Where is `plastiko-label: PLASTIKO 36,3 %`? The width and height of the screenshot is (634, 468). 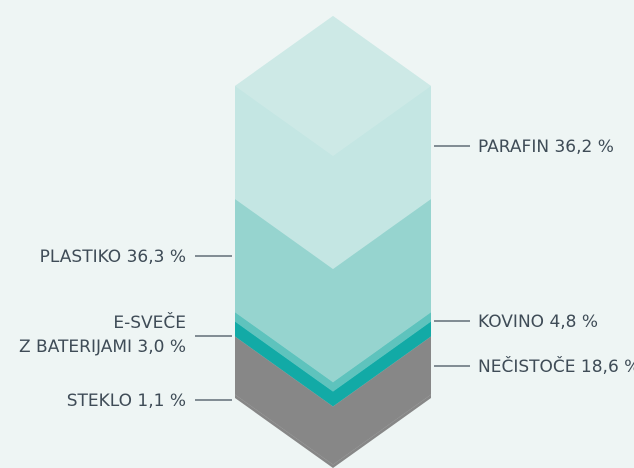 plastiko-label: PLASTIKO 36,3 % is located at coordinates (113, 257).